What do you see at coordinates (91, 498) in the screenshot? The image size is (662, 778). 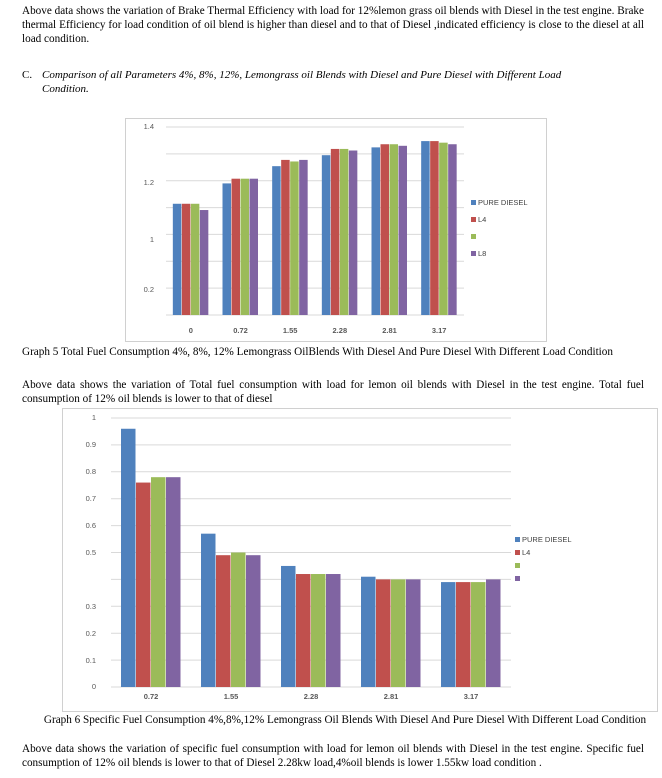 I see `y-tick-label: 0.7` at bounding box center [91, 498].